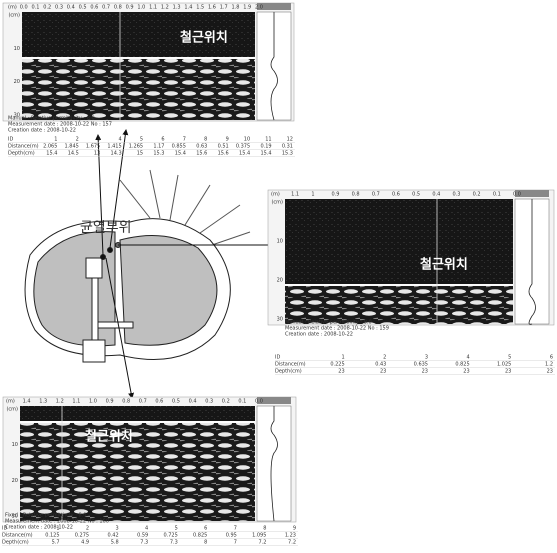  I want to click on scale-label: 1, so click(312, 195).